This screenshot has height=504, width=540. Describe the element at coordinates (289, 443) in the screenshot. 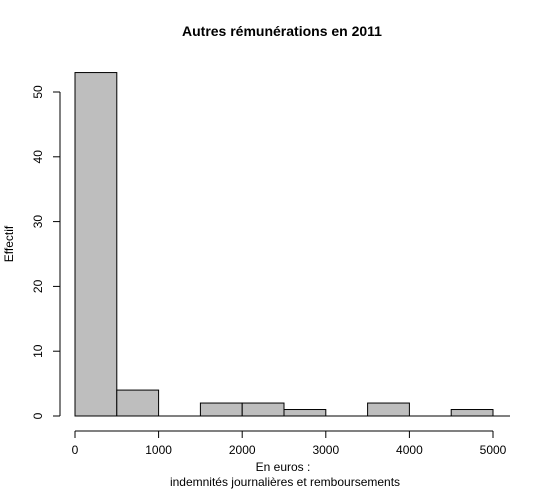

I see `x-axis: 0 1000 2000 3000 4000 5000` at that location.